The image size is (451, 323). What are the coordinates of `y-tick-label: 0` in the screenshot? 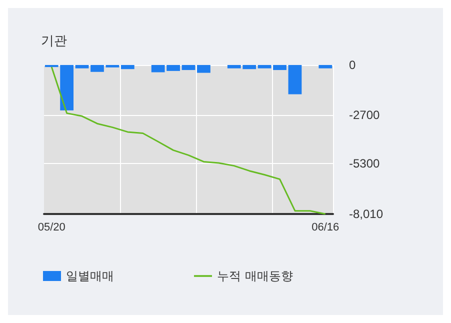 It's located at (352, 65).